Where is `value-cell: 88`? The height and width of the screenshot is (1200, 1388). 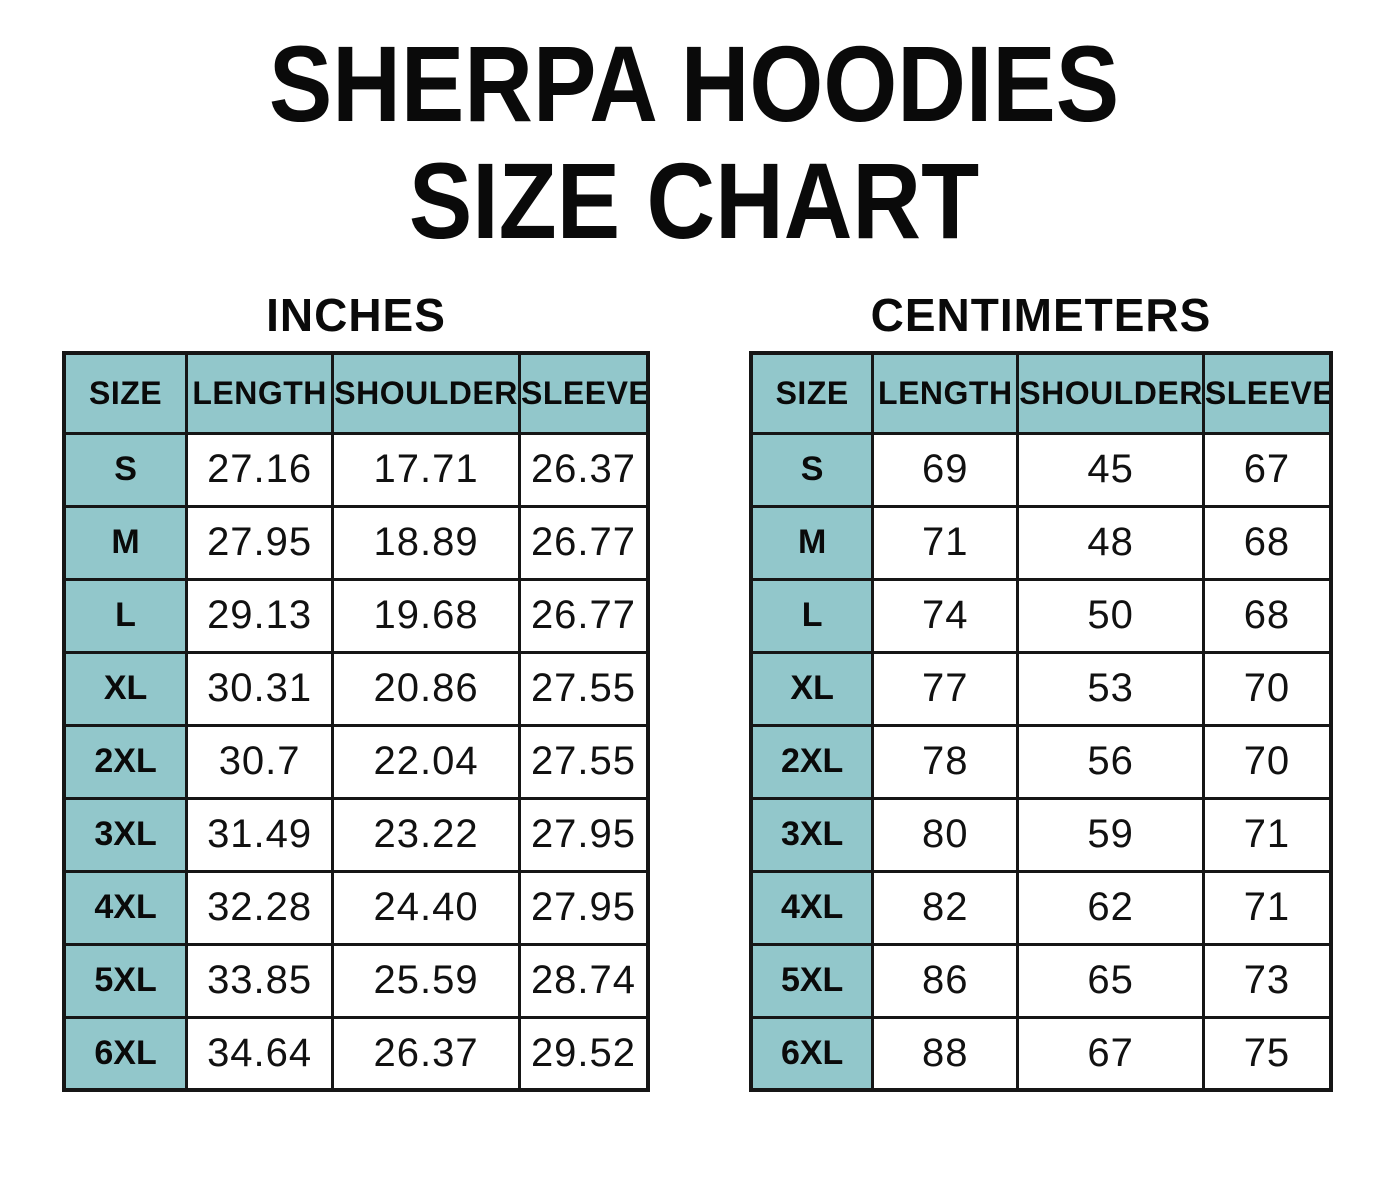
value-cell: 88 is located at coordinates (945, 1053).